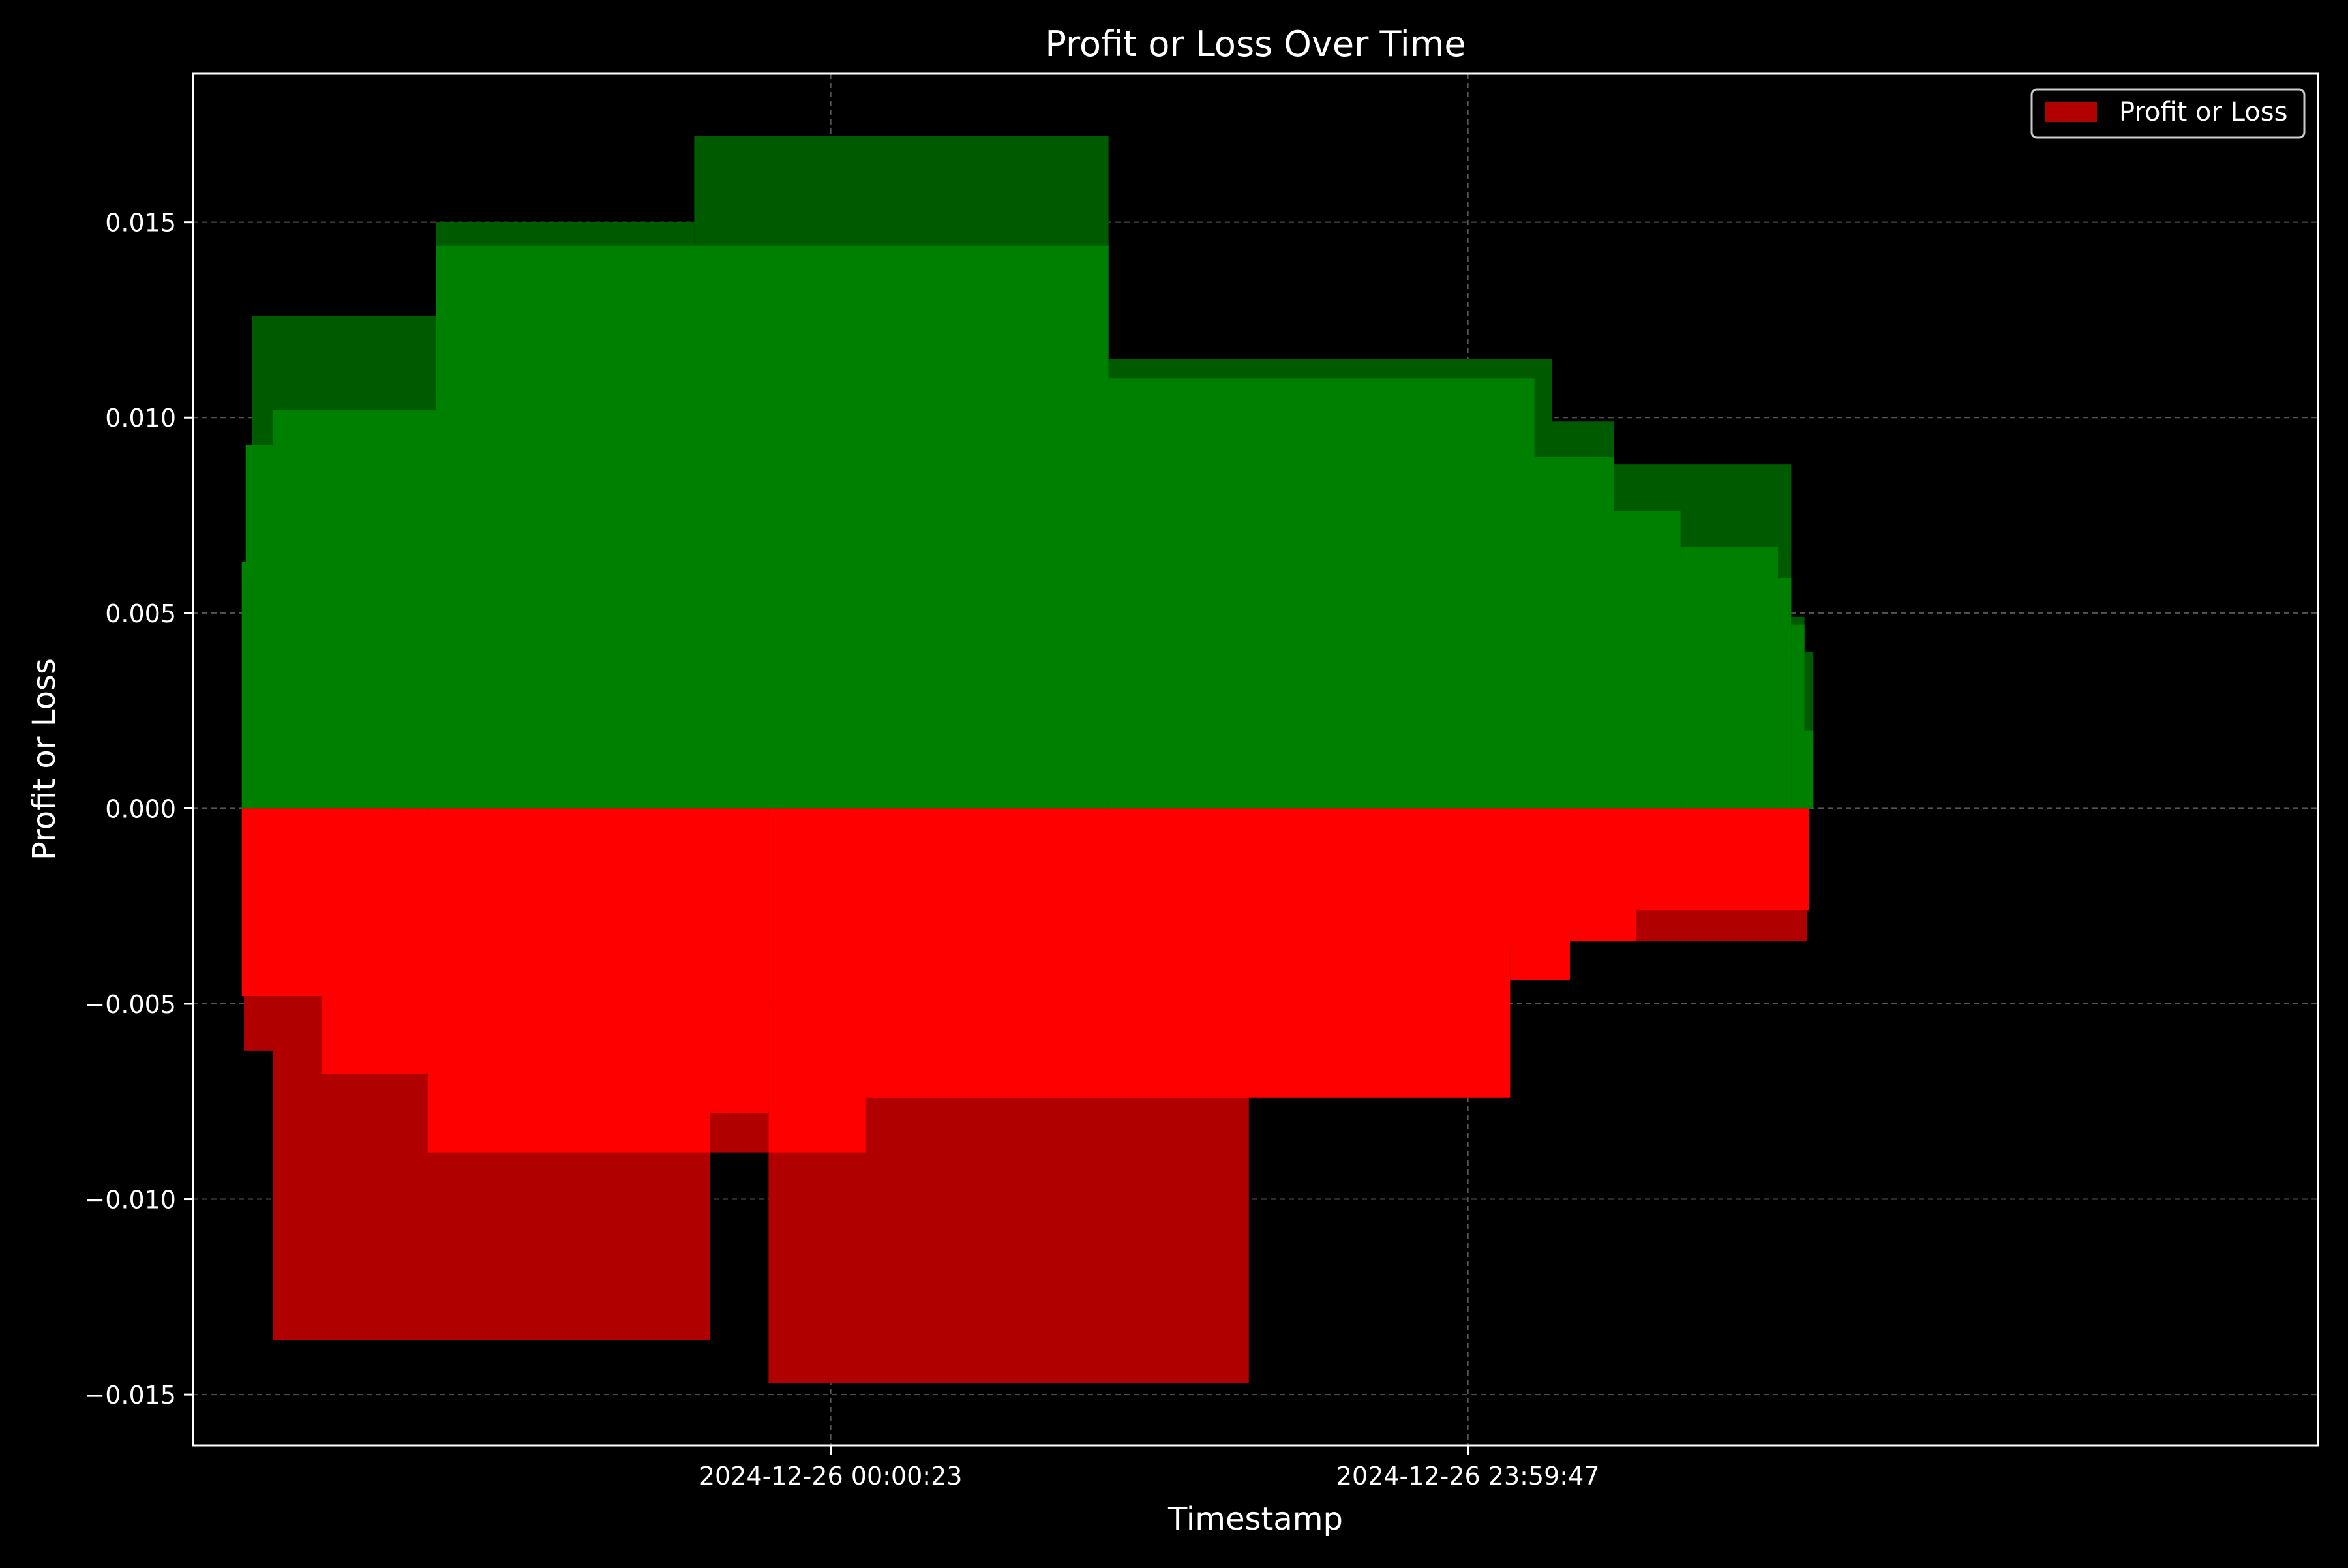 Image resolution: width=2348 pixels, height=1568 pixels. What do you see at coordinates (130, 1395) in the screenshot?
I see `y-tick-label: −0.015` at bounding box center [130, 1395].